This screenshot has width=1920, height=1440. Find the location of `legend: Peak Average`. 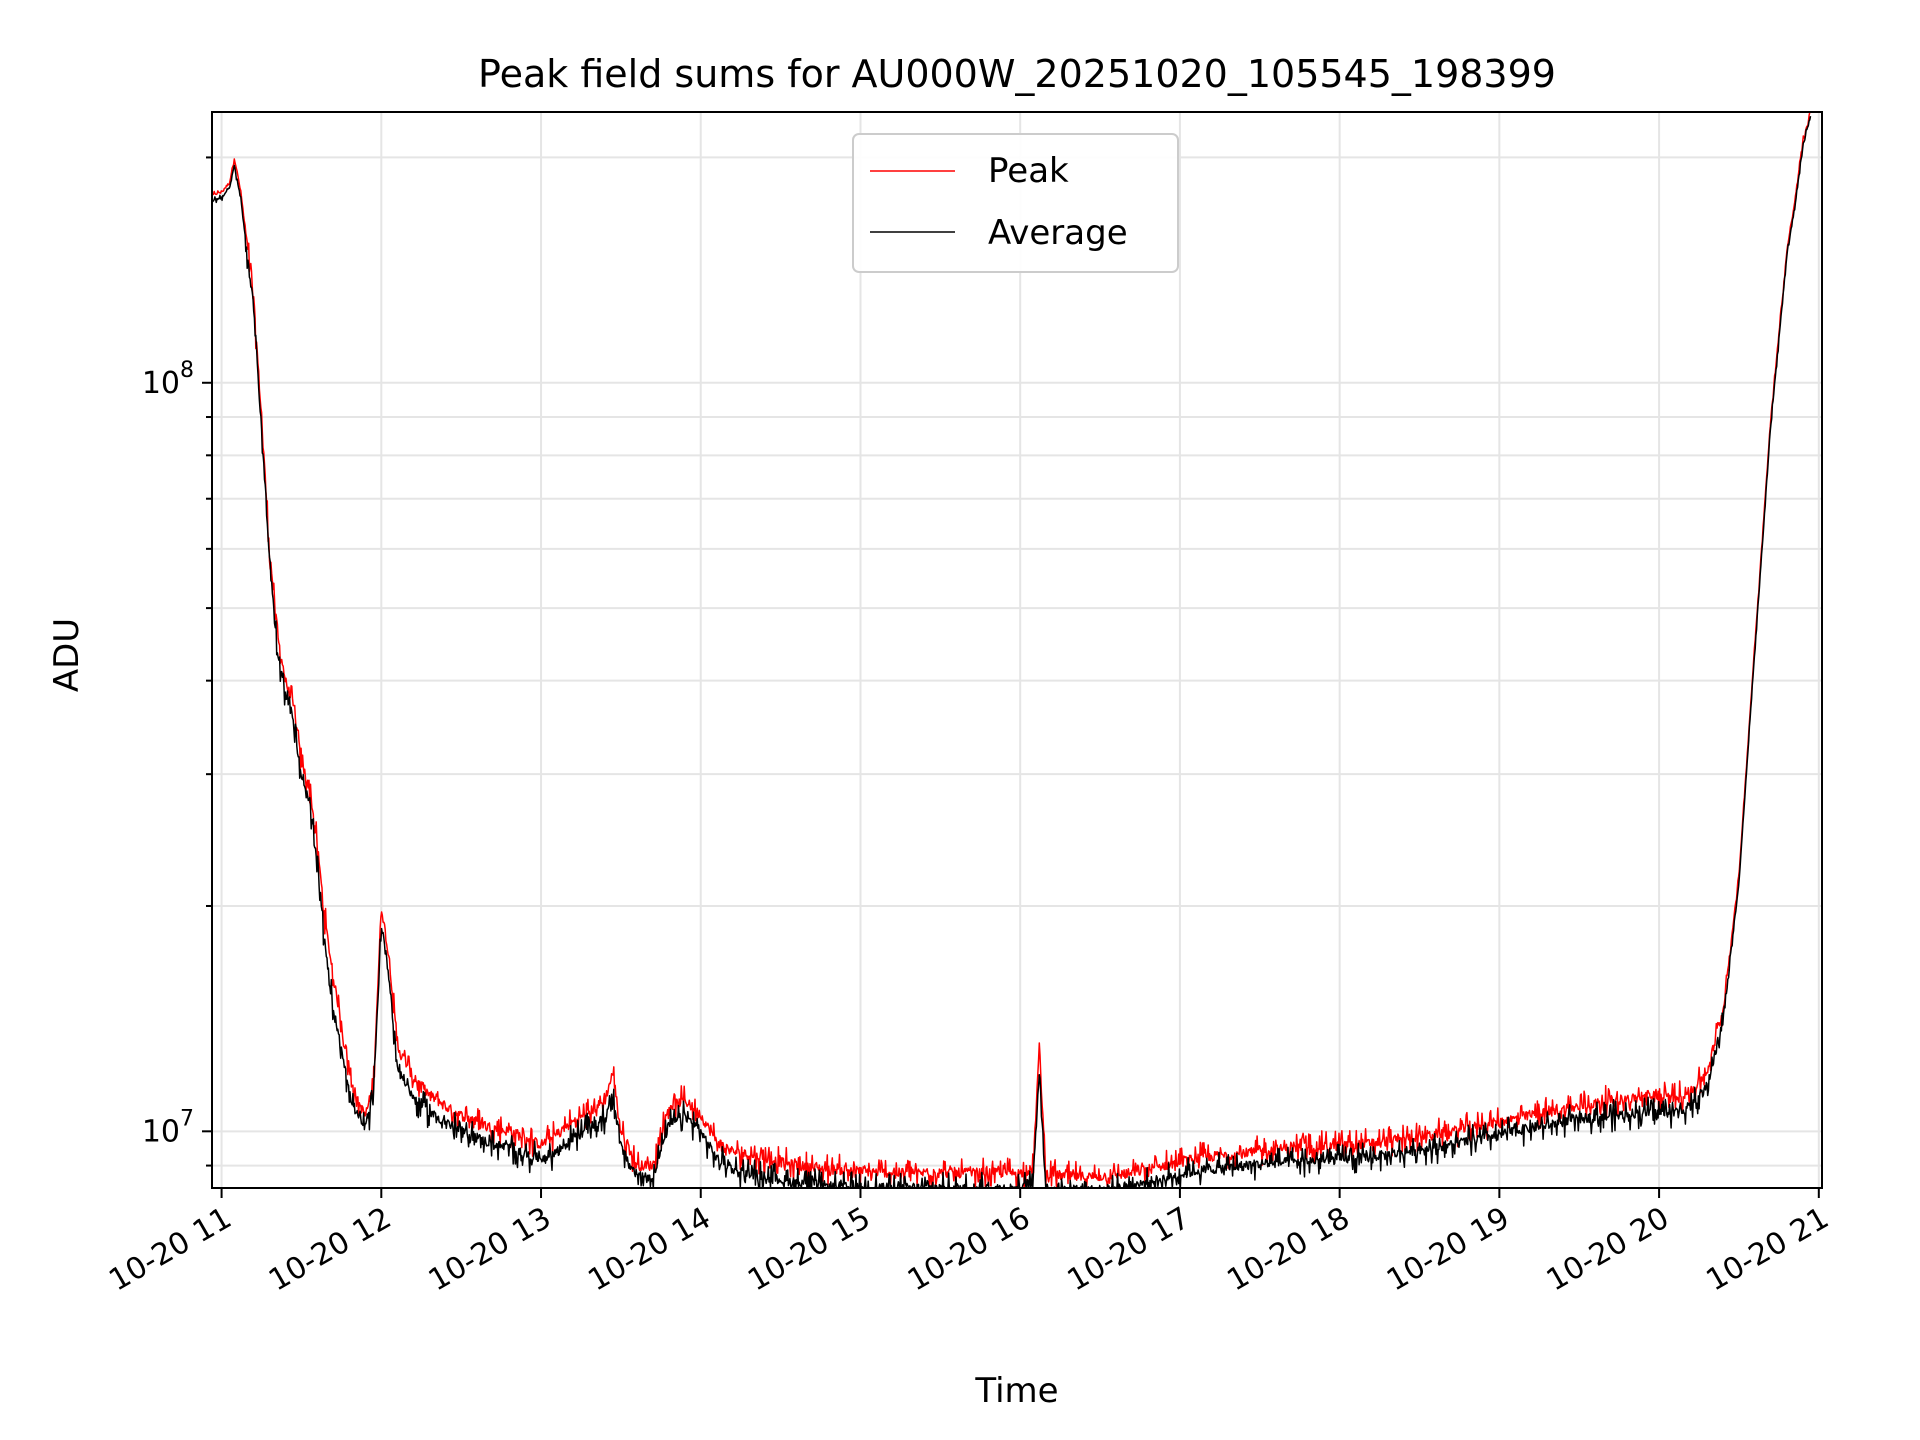

legend: Peak Average is located at coordinates (1015, 203).